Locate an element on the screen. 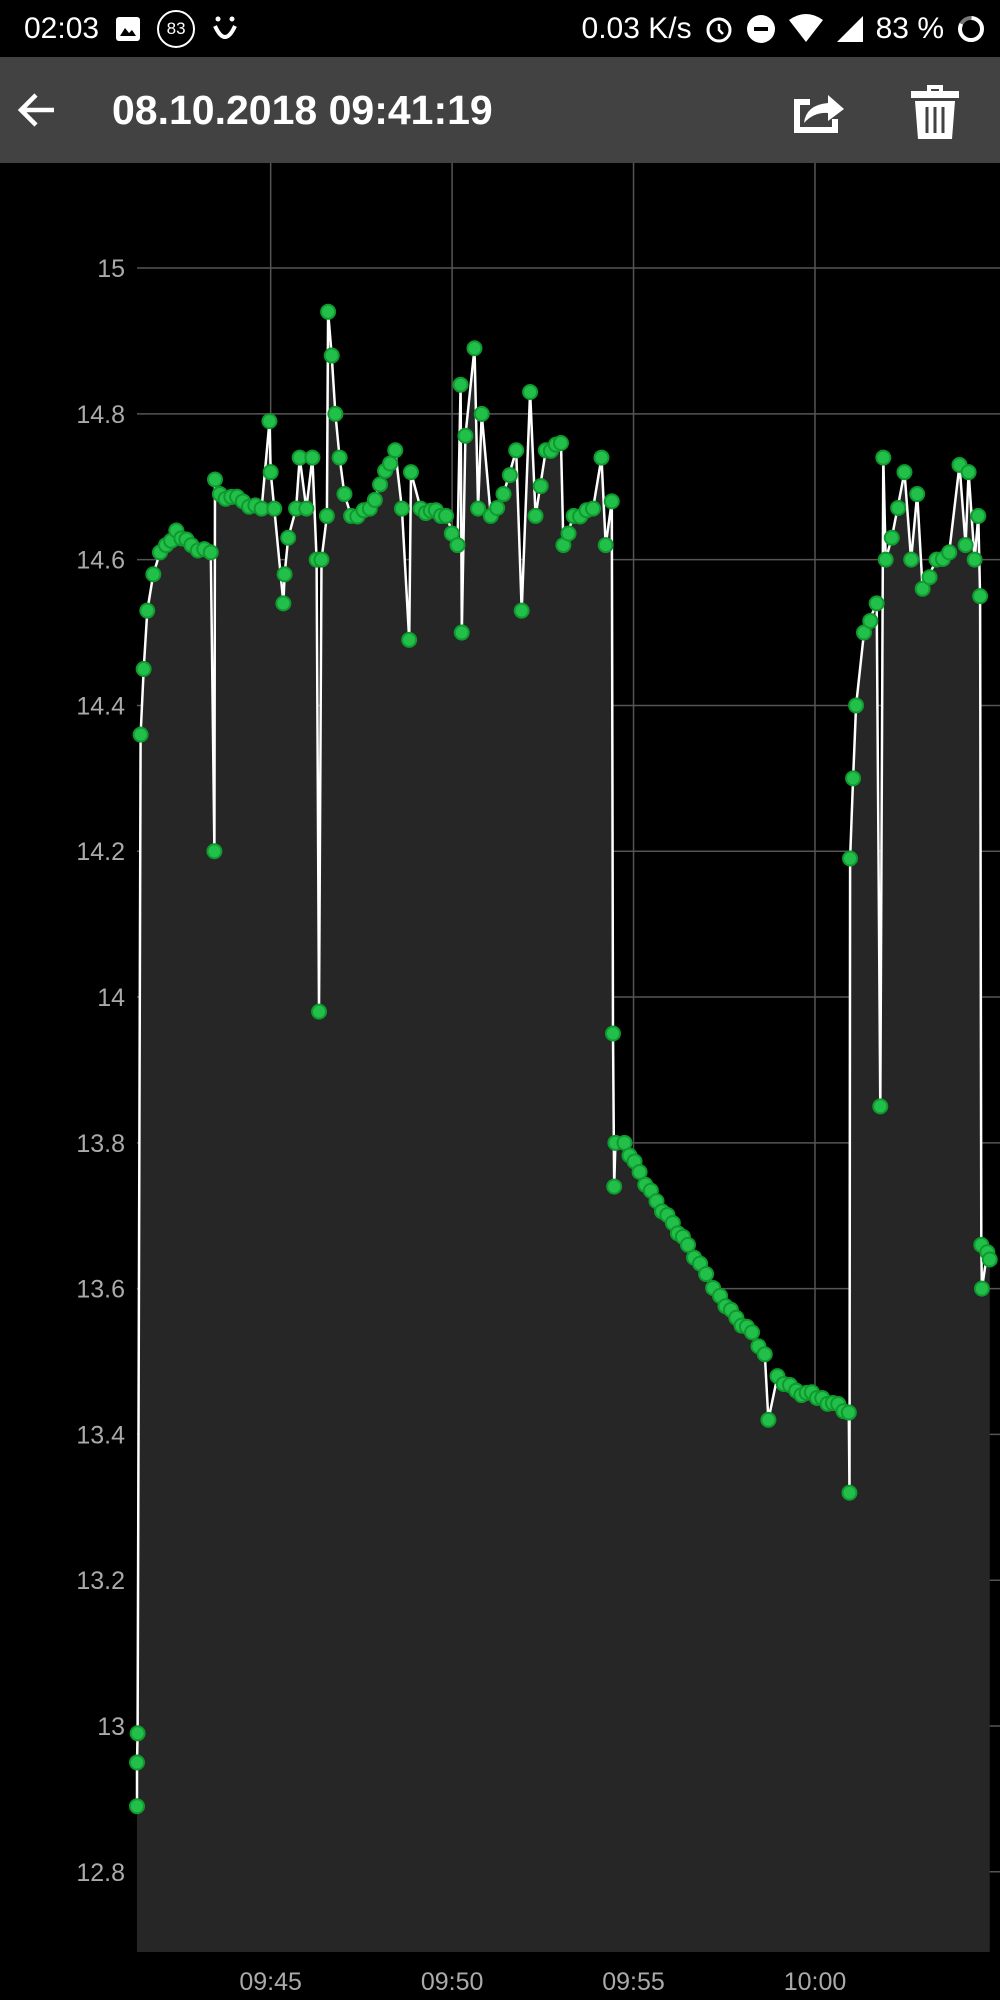 This screenshot has width=1000, height=2000. wifi-icon is located at coordinates (806, 28).